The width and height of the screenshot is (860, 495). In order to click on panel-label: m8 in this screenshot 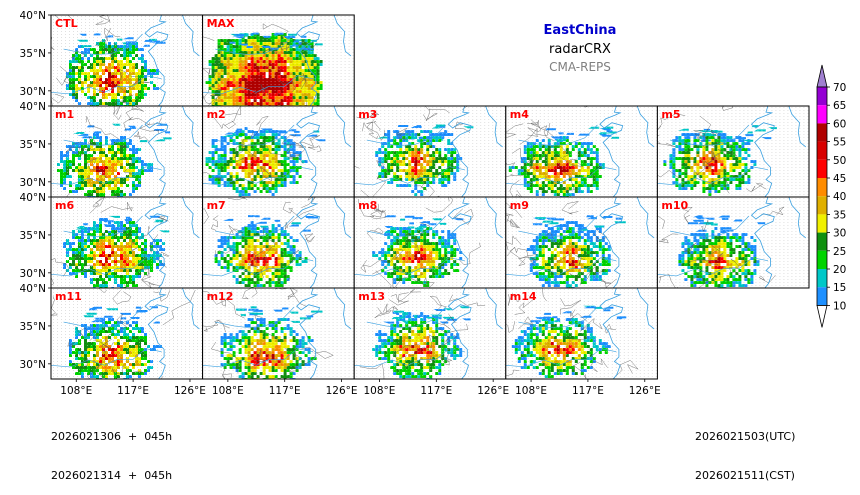, I will do `click(367, 205)`.